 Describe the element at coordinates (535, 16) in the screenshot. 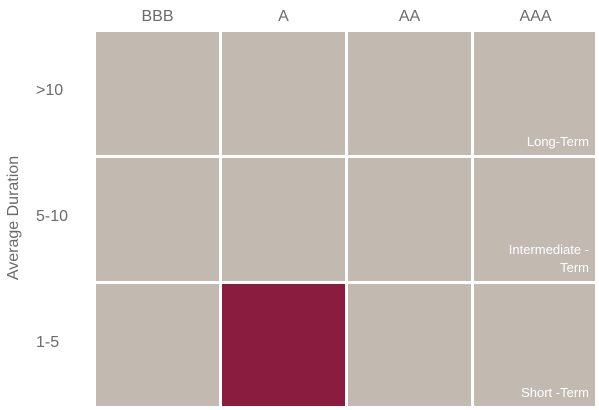

I see `column-label-aaa: AAA` at that location.